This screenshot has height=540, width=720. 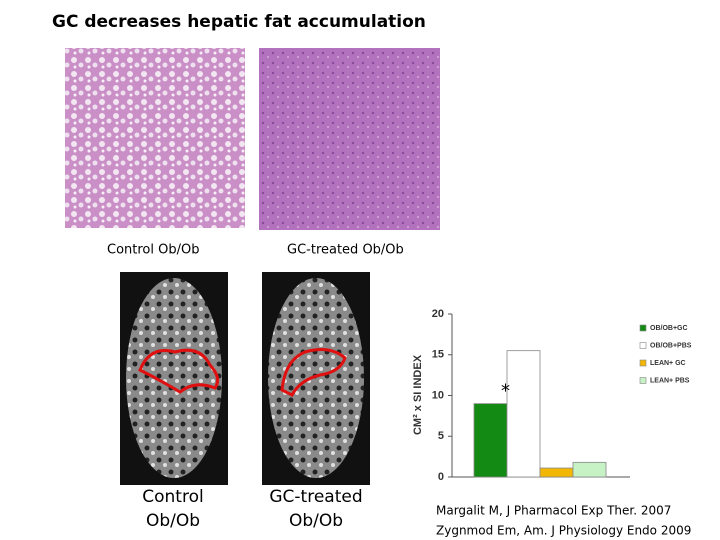 What do you see at coordinates (418, 394) in the screenshot?
I see `y-axis-label: CM² x SI INDEX` at bounding box center [418, 394].